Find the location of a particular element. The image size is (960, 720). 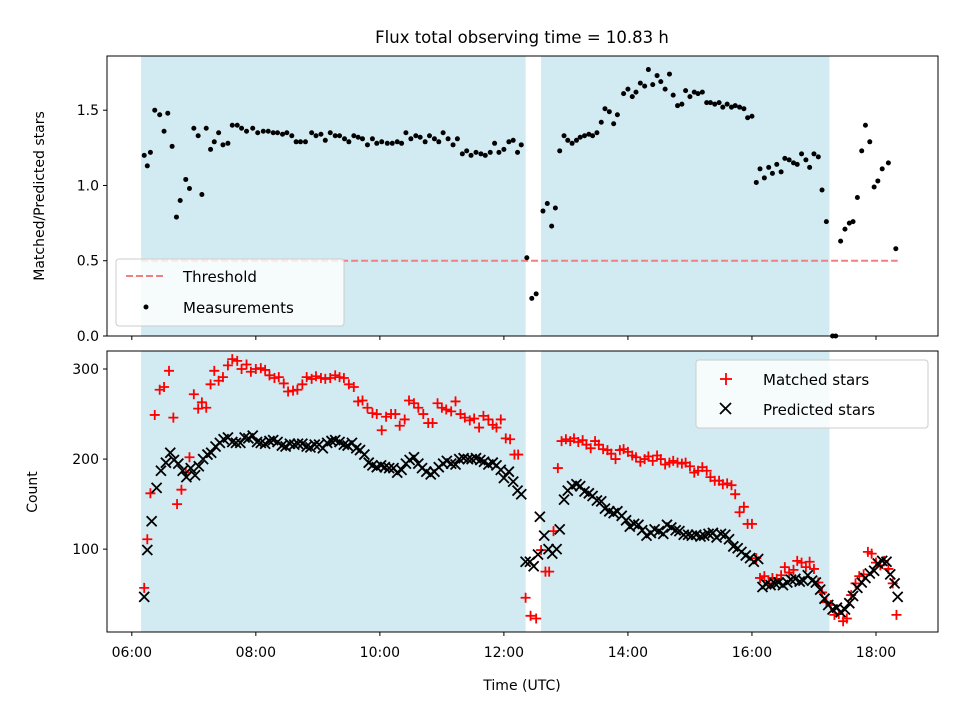

bottom-x-tick-label: 06:00 is located at coordinates (132, 653).